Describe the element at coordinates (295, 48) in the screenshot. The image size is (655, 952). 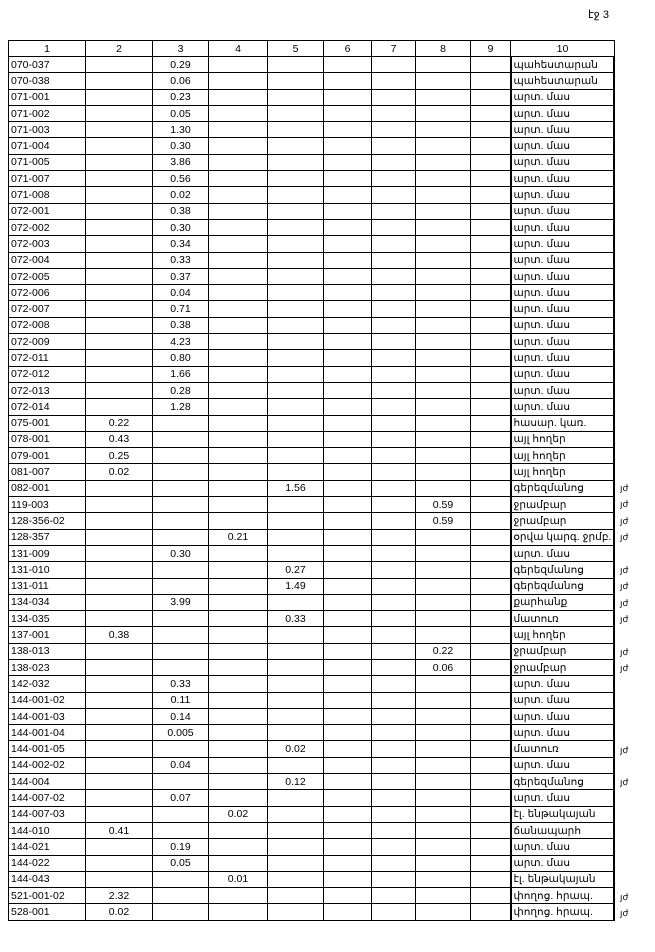
I see `column-header: 5` at that location.